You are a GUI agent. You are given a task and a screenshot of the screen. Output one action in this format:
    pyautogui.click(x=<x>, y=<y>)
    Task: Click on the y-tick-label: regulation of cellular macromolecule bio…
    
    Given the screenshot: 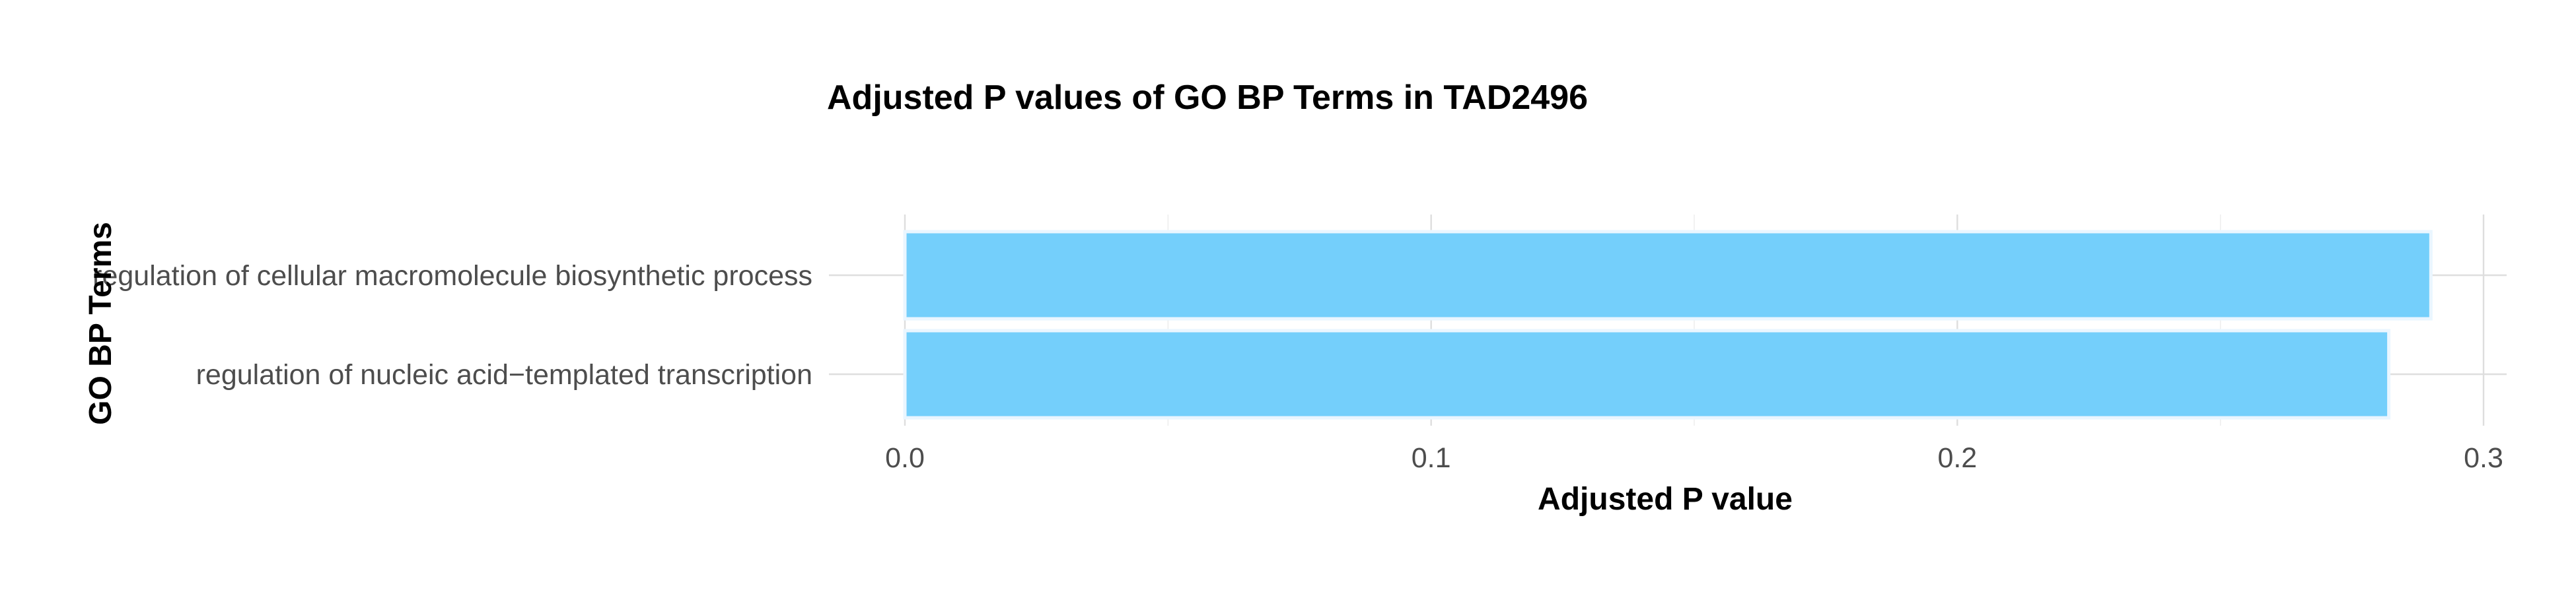 What is the action you would take?
    pyautogui.click(x=452, y=276)
    